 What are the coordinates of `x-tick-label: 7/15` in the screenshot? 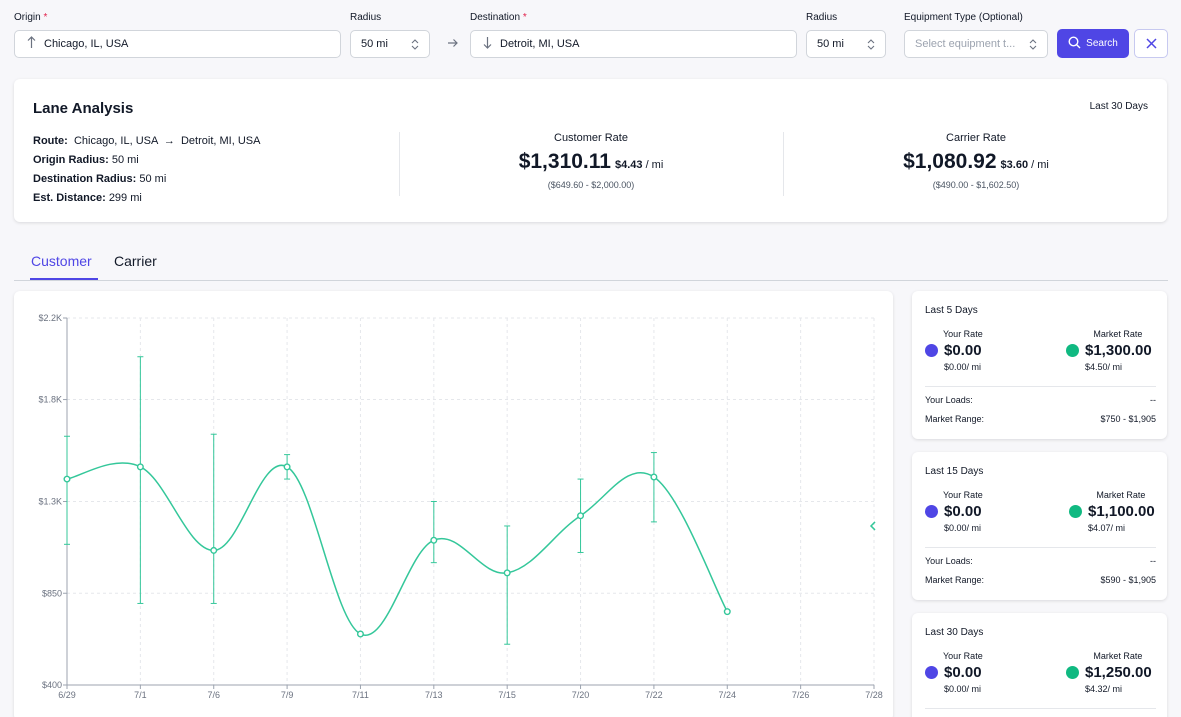 It's located at (507, 695).